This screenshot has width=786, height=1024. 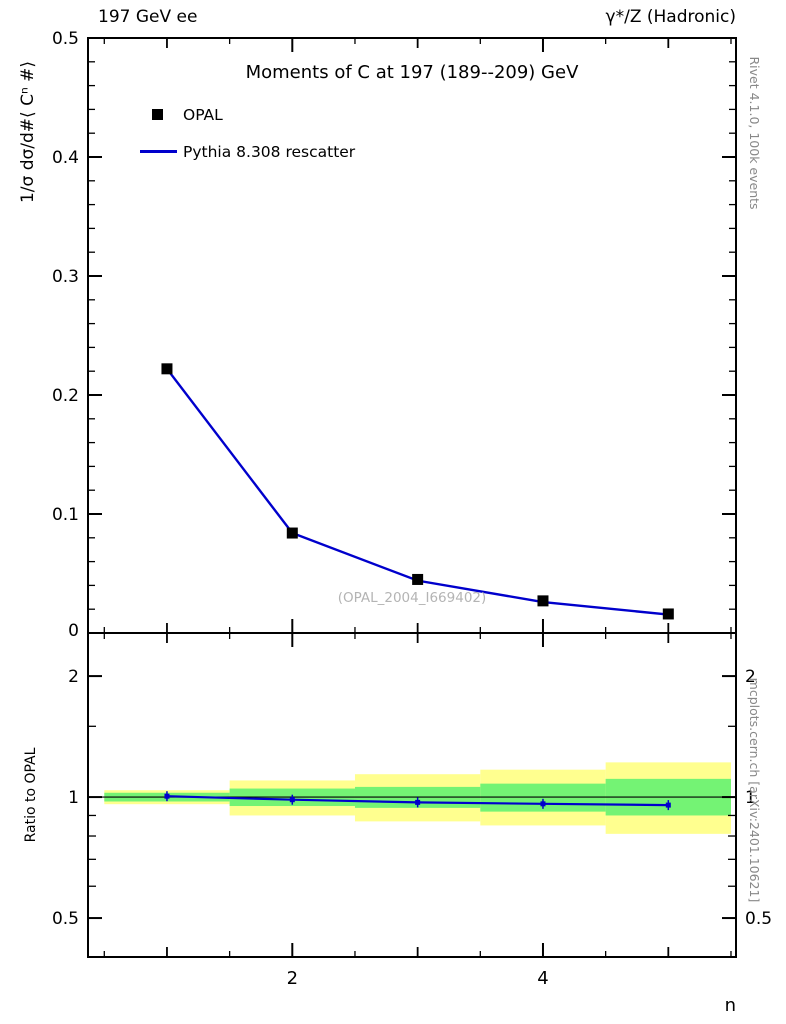 What do you see at coordinates (148, 17) in the screenshot?
I see `header-beam-energy: 197 GeV ee` at bounding box center [148, 17].